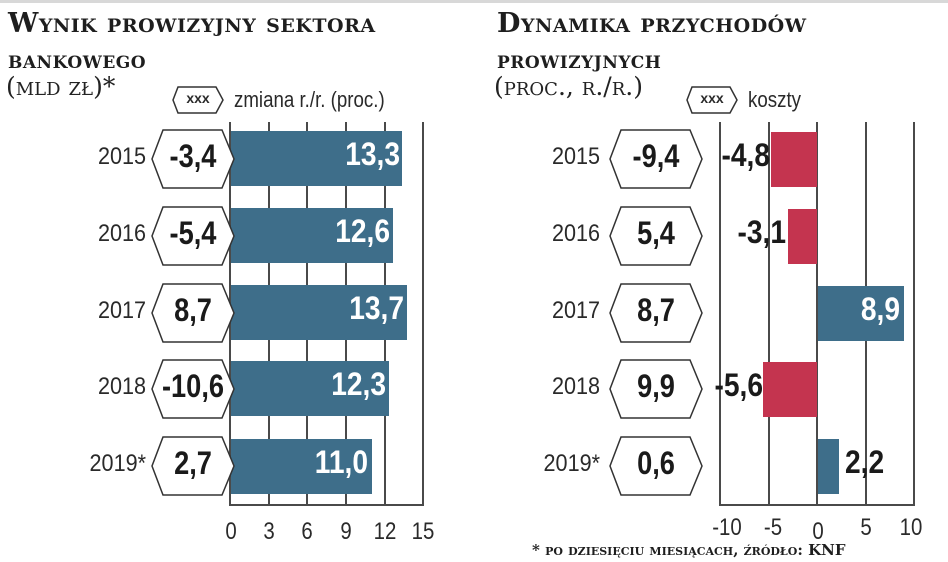  What do you see at coordinates (652, 42) in the screenshot?
I see `right-chart-title: Dynamika przychodów prowizyjnych` at bounding box center [652, 42].